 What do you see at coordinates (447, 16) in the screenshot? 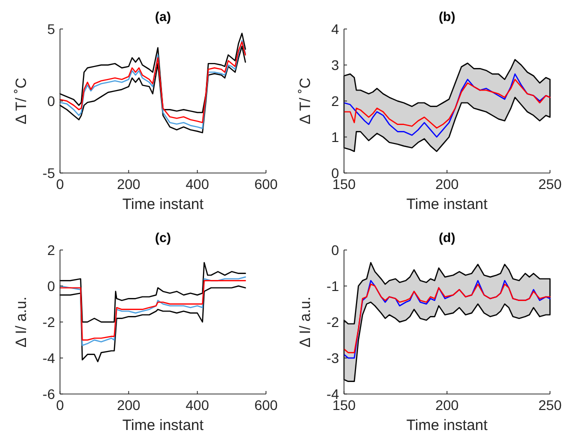
I see `chart-title: (b)` at bounding box center [447, 16].